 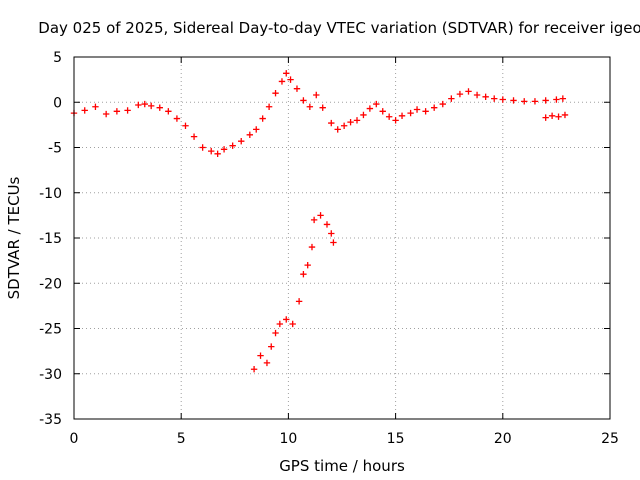 What do you see at coordinates (342, 466) in the screenshot?
I see `x-axis-label: GPS time / hours` at bounding box center [342, 466].